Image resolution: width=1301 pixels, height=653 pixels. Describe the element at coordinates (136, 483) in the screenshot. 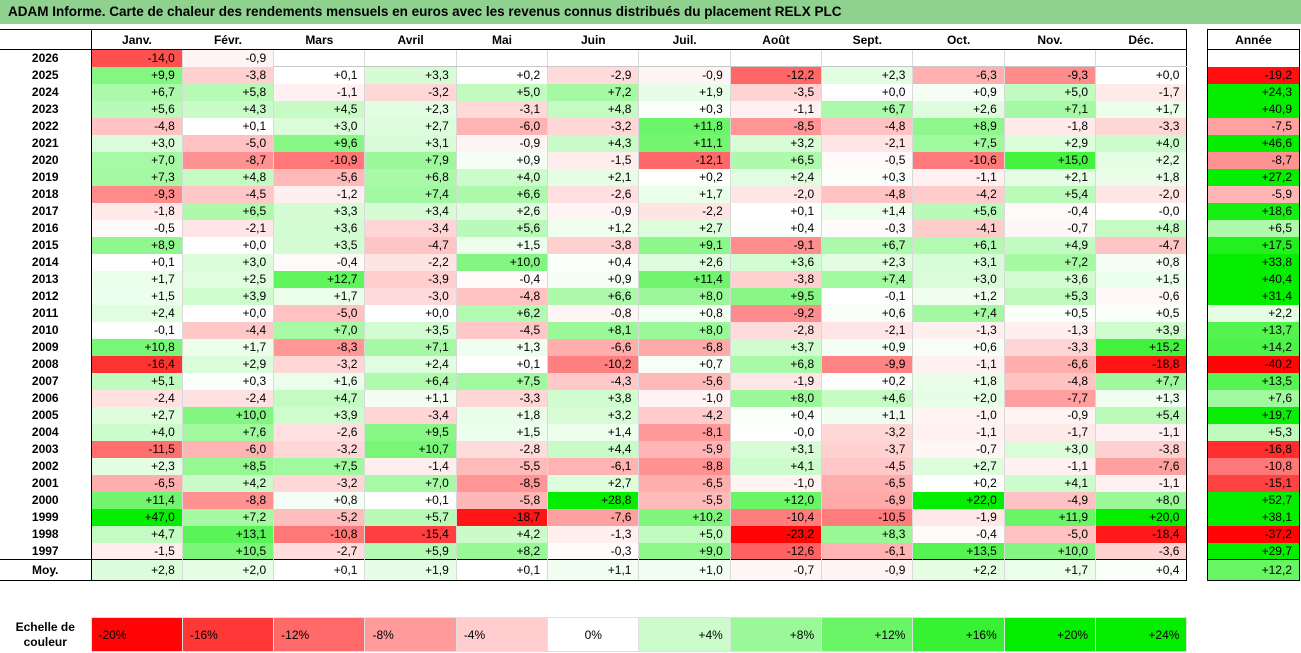

I see `heatmap-cell: -6,5` at that location.